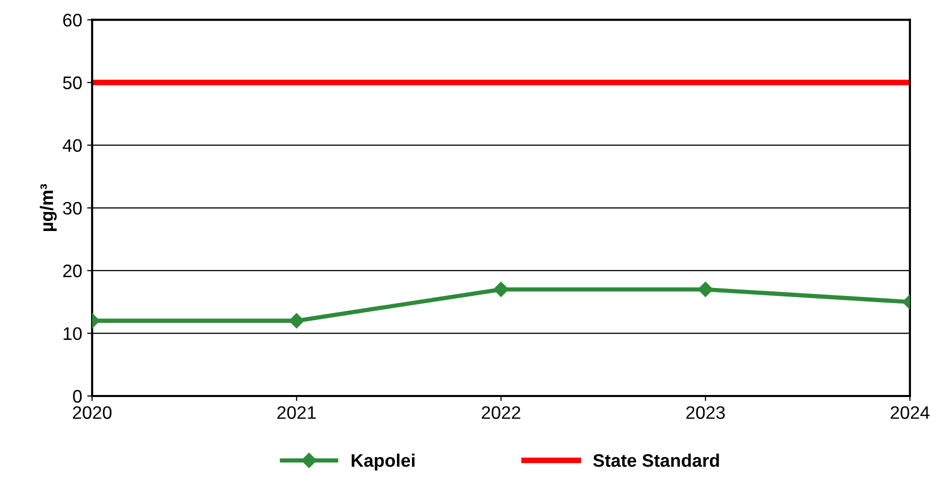 The width and height of the screenshot is (940, 495). What do you see at coordinates (77, 396) in the screenshot?
I see `y-tick-label: 0` at bounding box center [77, 396].